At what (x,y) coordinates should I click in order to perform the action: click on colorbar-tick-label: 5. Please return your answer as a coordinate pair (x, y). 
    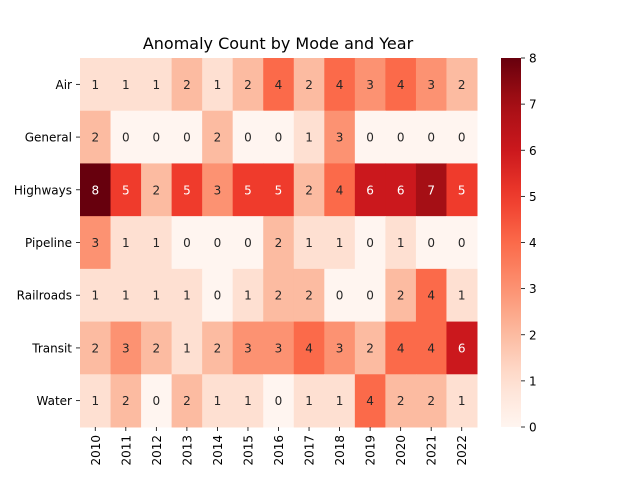
    Looking at the image, I should click on (533, 197).